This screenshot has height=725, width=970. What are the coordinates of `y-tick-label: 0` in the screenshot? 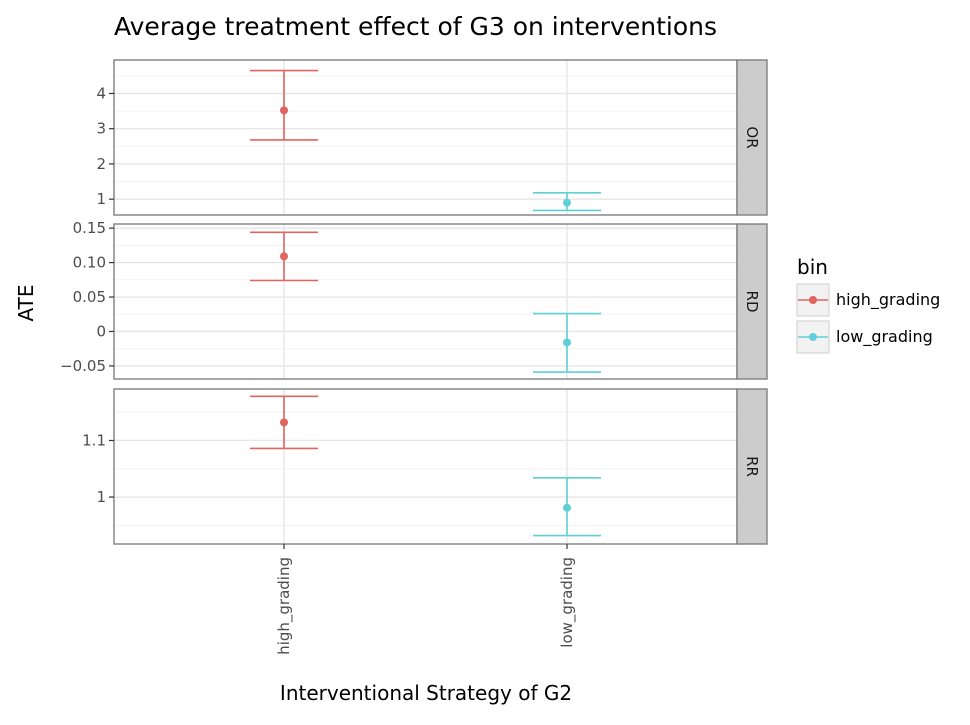 It's located at (101, 331).